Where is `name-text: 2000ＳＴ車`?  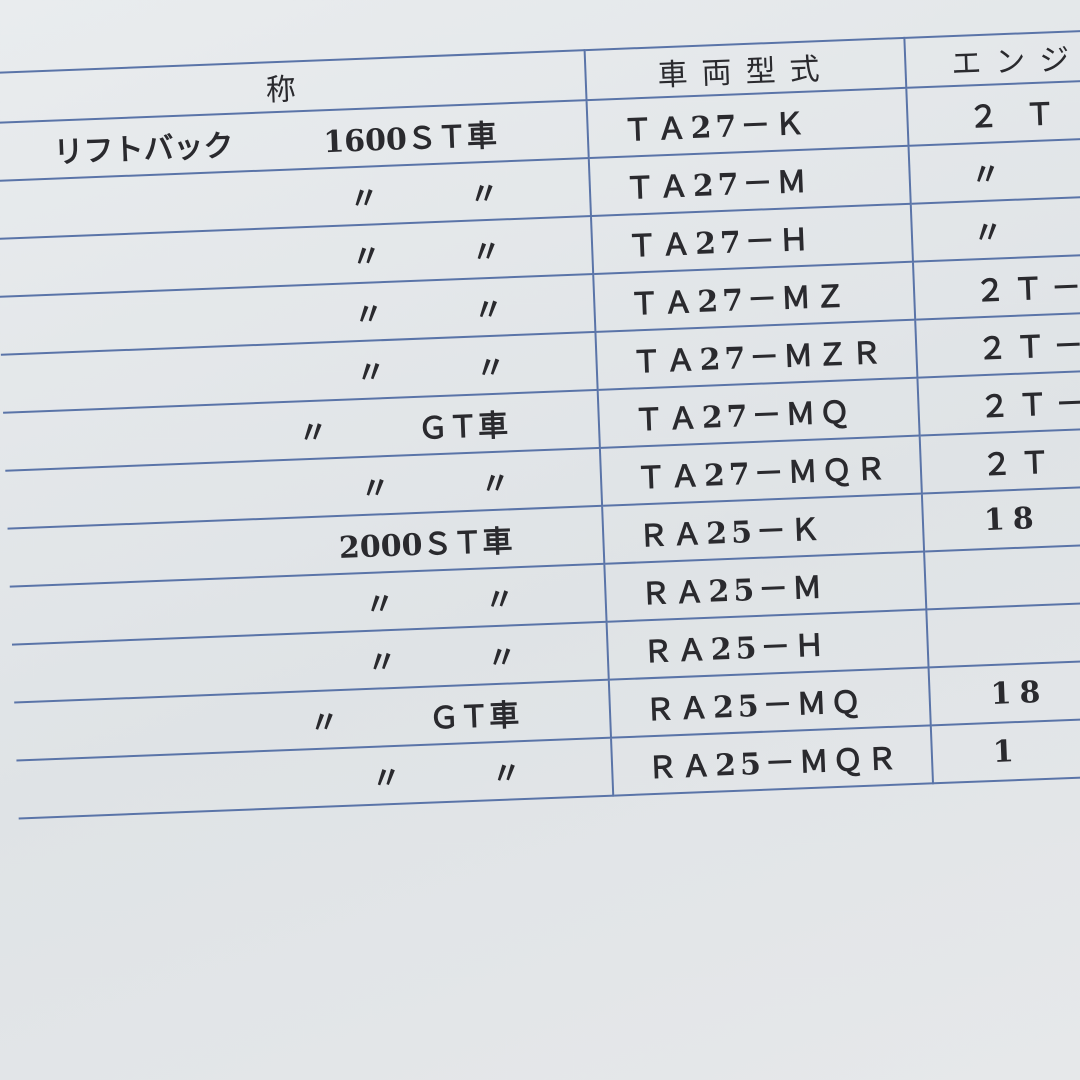 name-text: 2000ＳＴ車 is located at coordinates (426, 545).